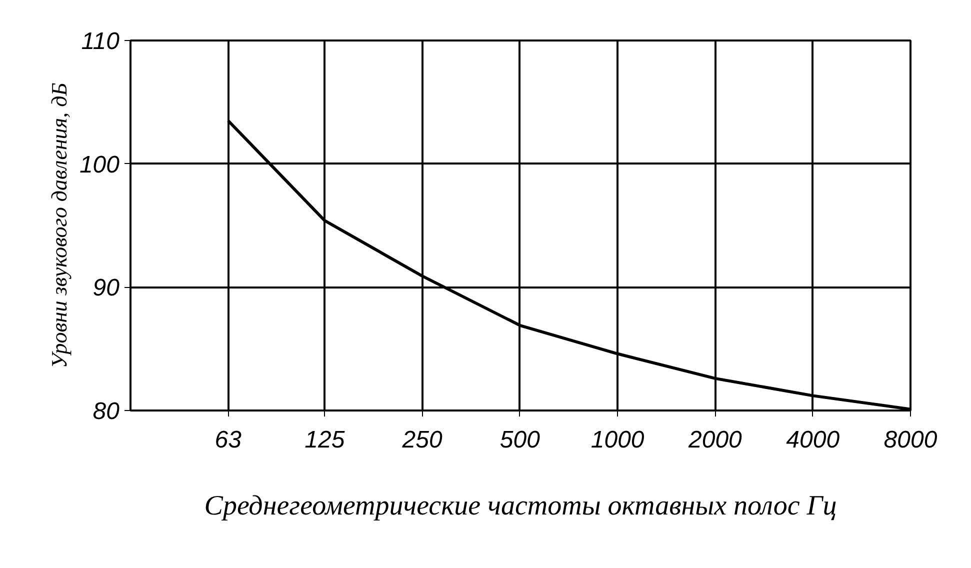 This screenshot has height=568, width=971. What do you see at coordinates (617, 440) in the screenshot?
I see `x-tick-label: 1000` at bounding box center [617, 440].